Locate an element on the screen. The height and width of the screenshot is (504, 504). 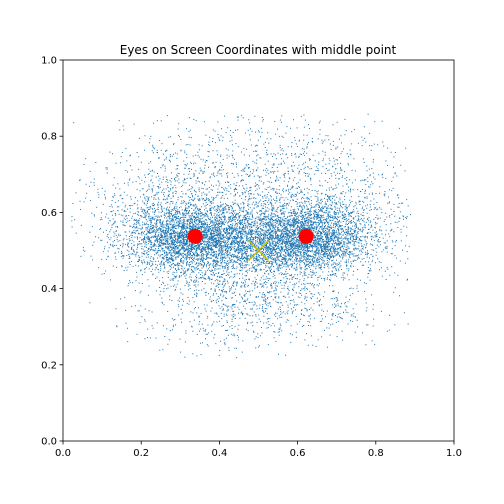
marker-layer is located at coordinates (250, 245).